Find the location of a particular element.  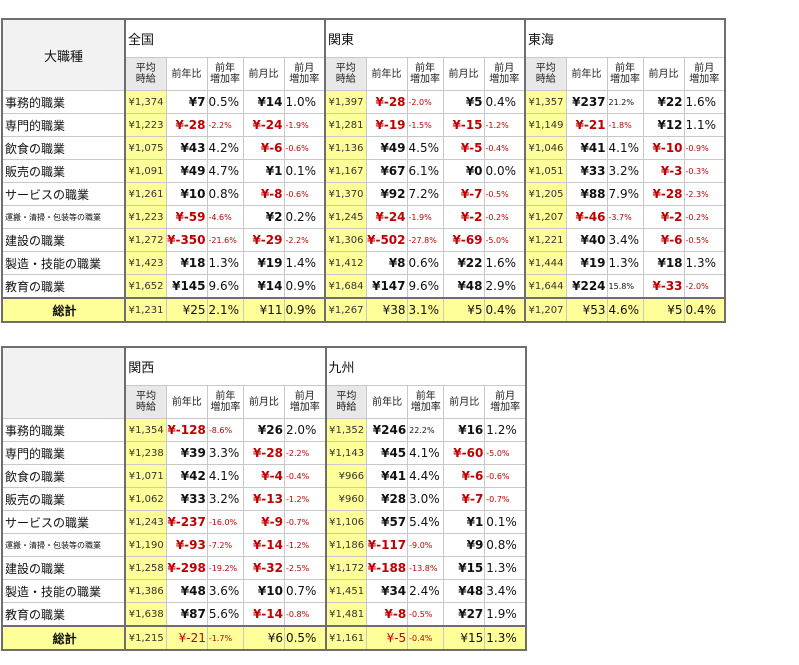

yoy-rate-cell: 4.5% is located at coordinates (425, 148).